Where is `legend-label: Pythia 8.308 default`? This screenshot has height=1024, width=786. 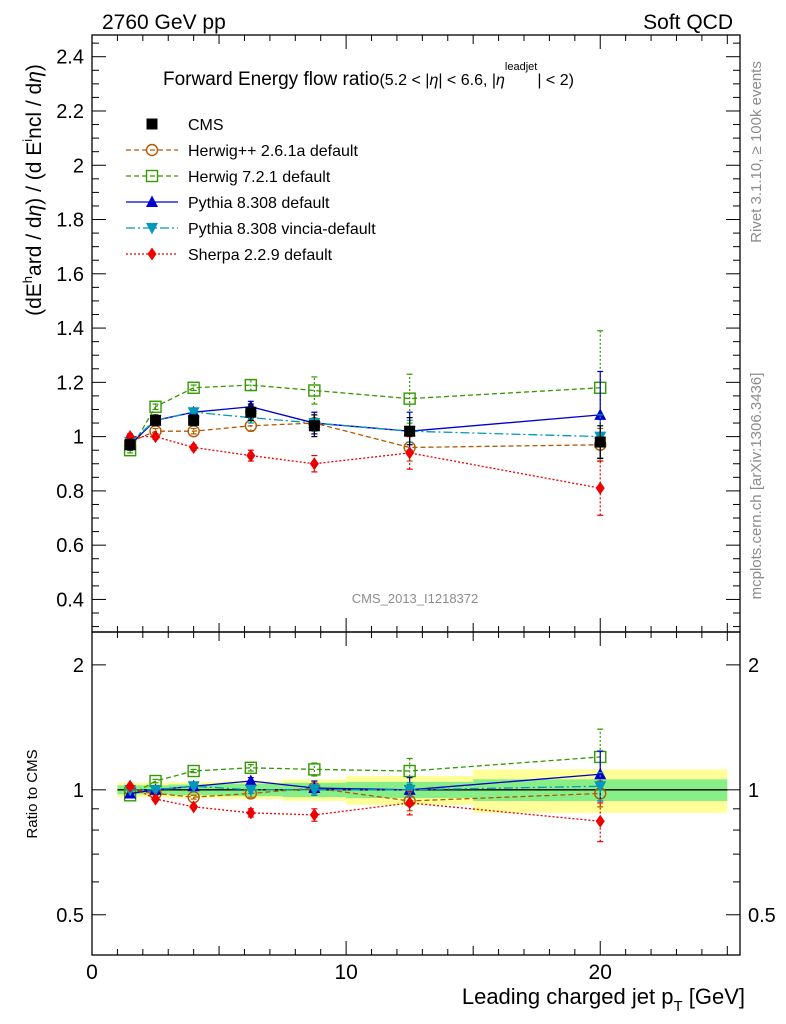
legend-label: Pythia 8.308 default is located at coordinates (259, 203).